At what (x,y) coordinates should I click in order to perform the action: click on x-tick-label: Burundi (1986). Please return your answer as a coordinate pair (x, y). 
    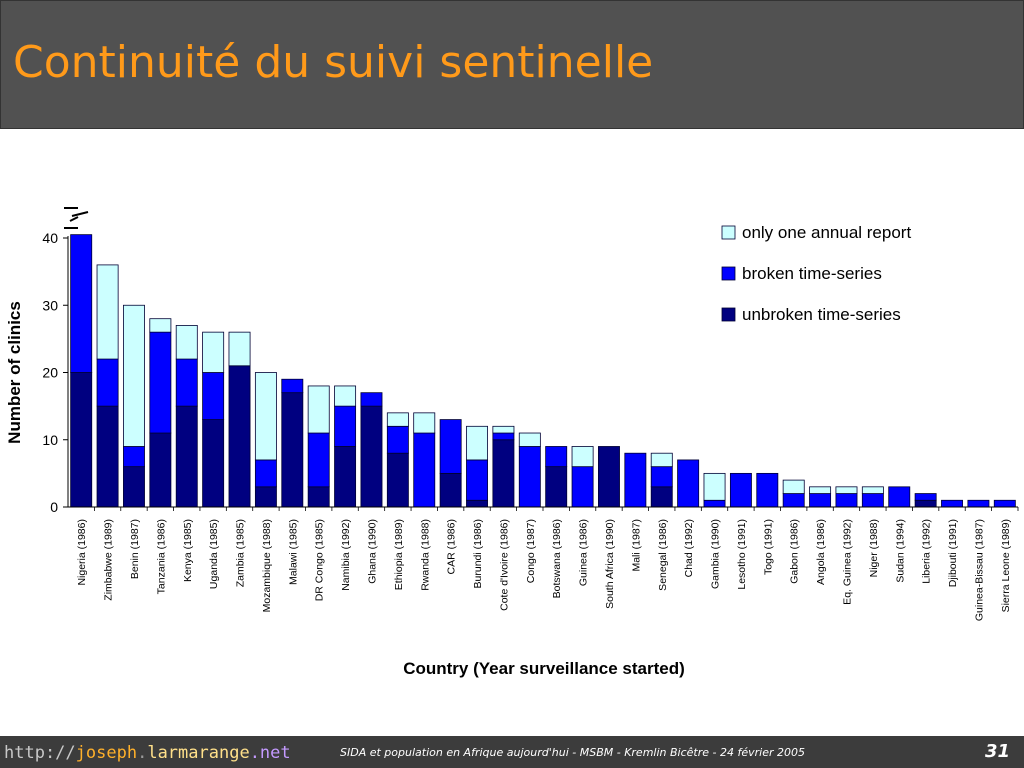
    Looking at the image, I should click on (478, 553).